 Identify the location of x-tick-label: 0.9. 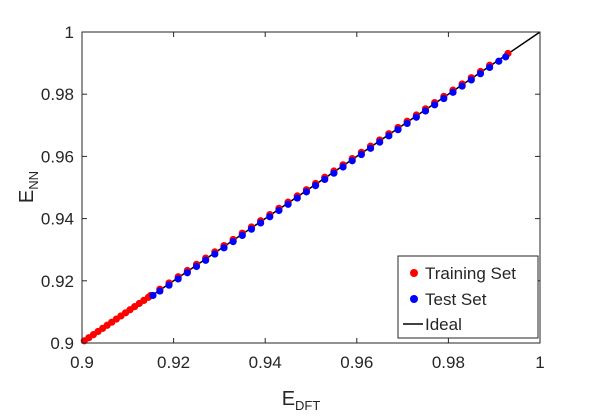
(82, 362).